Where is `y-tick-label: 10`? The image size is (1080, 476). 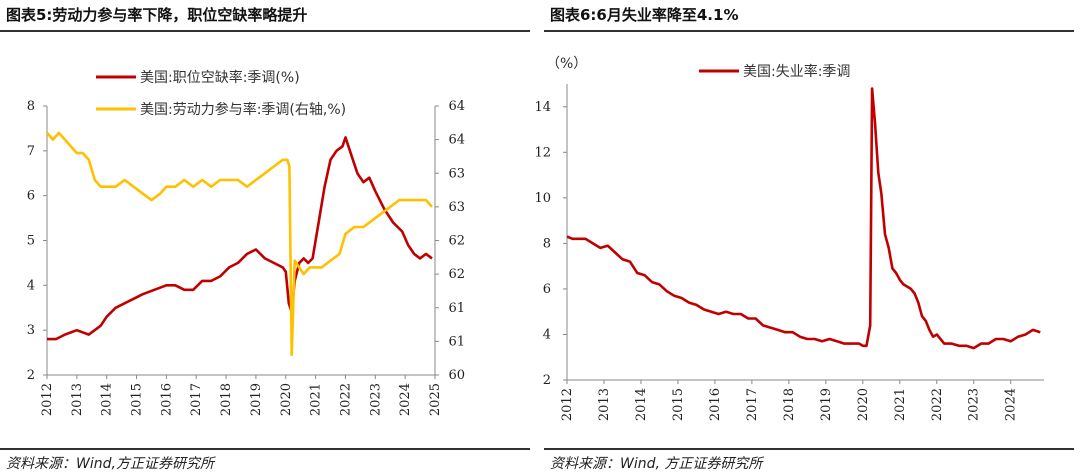 y-tick-label: 10 is located at coordinates (542, 198).